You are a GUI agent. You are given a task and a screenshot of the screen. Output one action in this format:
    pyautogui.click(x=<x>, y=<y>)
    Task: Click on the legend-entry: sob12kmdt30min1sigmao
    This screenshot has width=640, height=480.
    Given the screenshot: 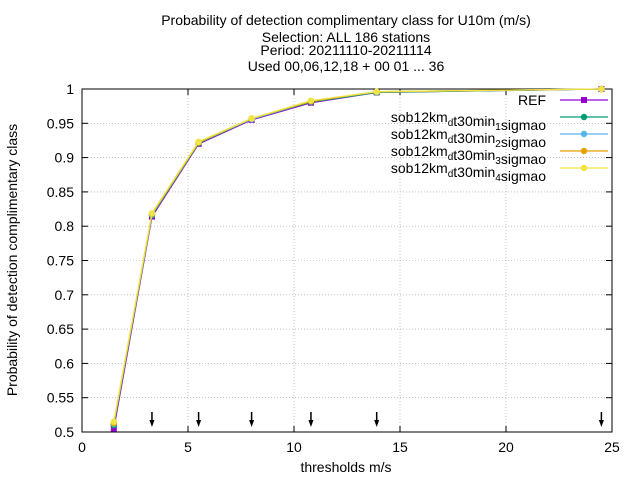 What is the action you would take?
    pyautogui.click(x=499, y=121)
    